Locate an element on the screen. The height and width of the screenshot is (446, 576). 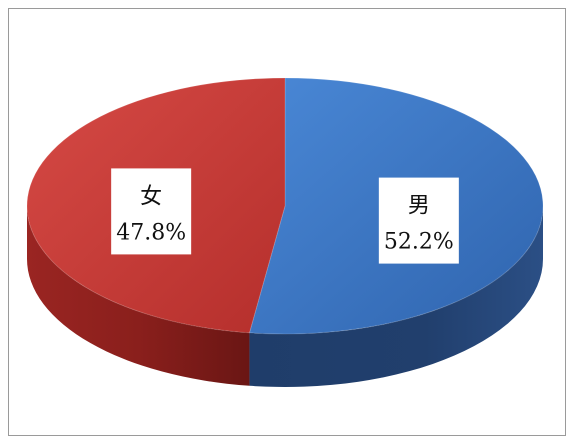
data-label-value-1: 52.2% is located at coordinates (419, 242).